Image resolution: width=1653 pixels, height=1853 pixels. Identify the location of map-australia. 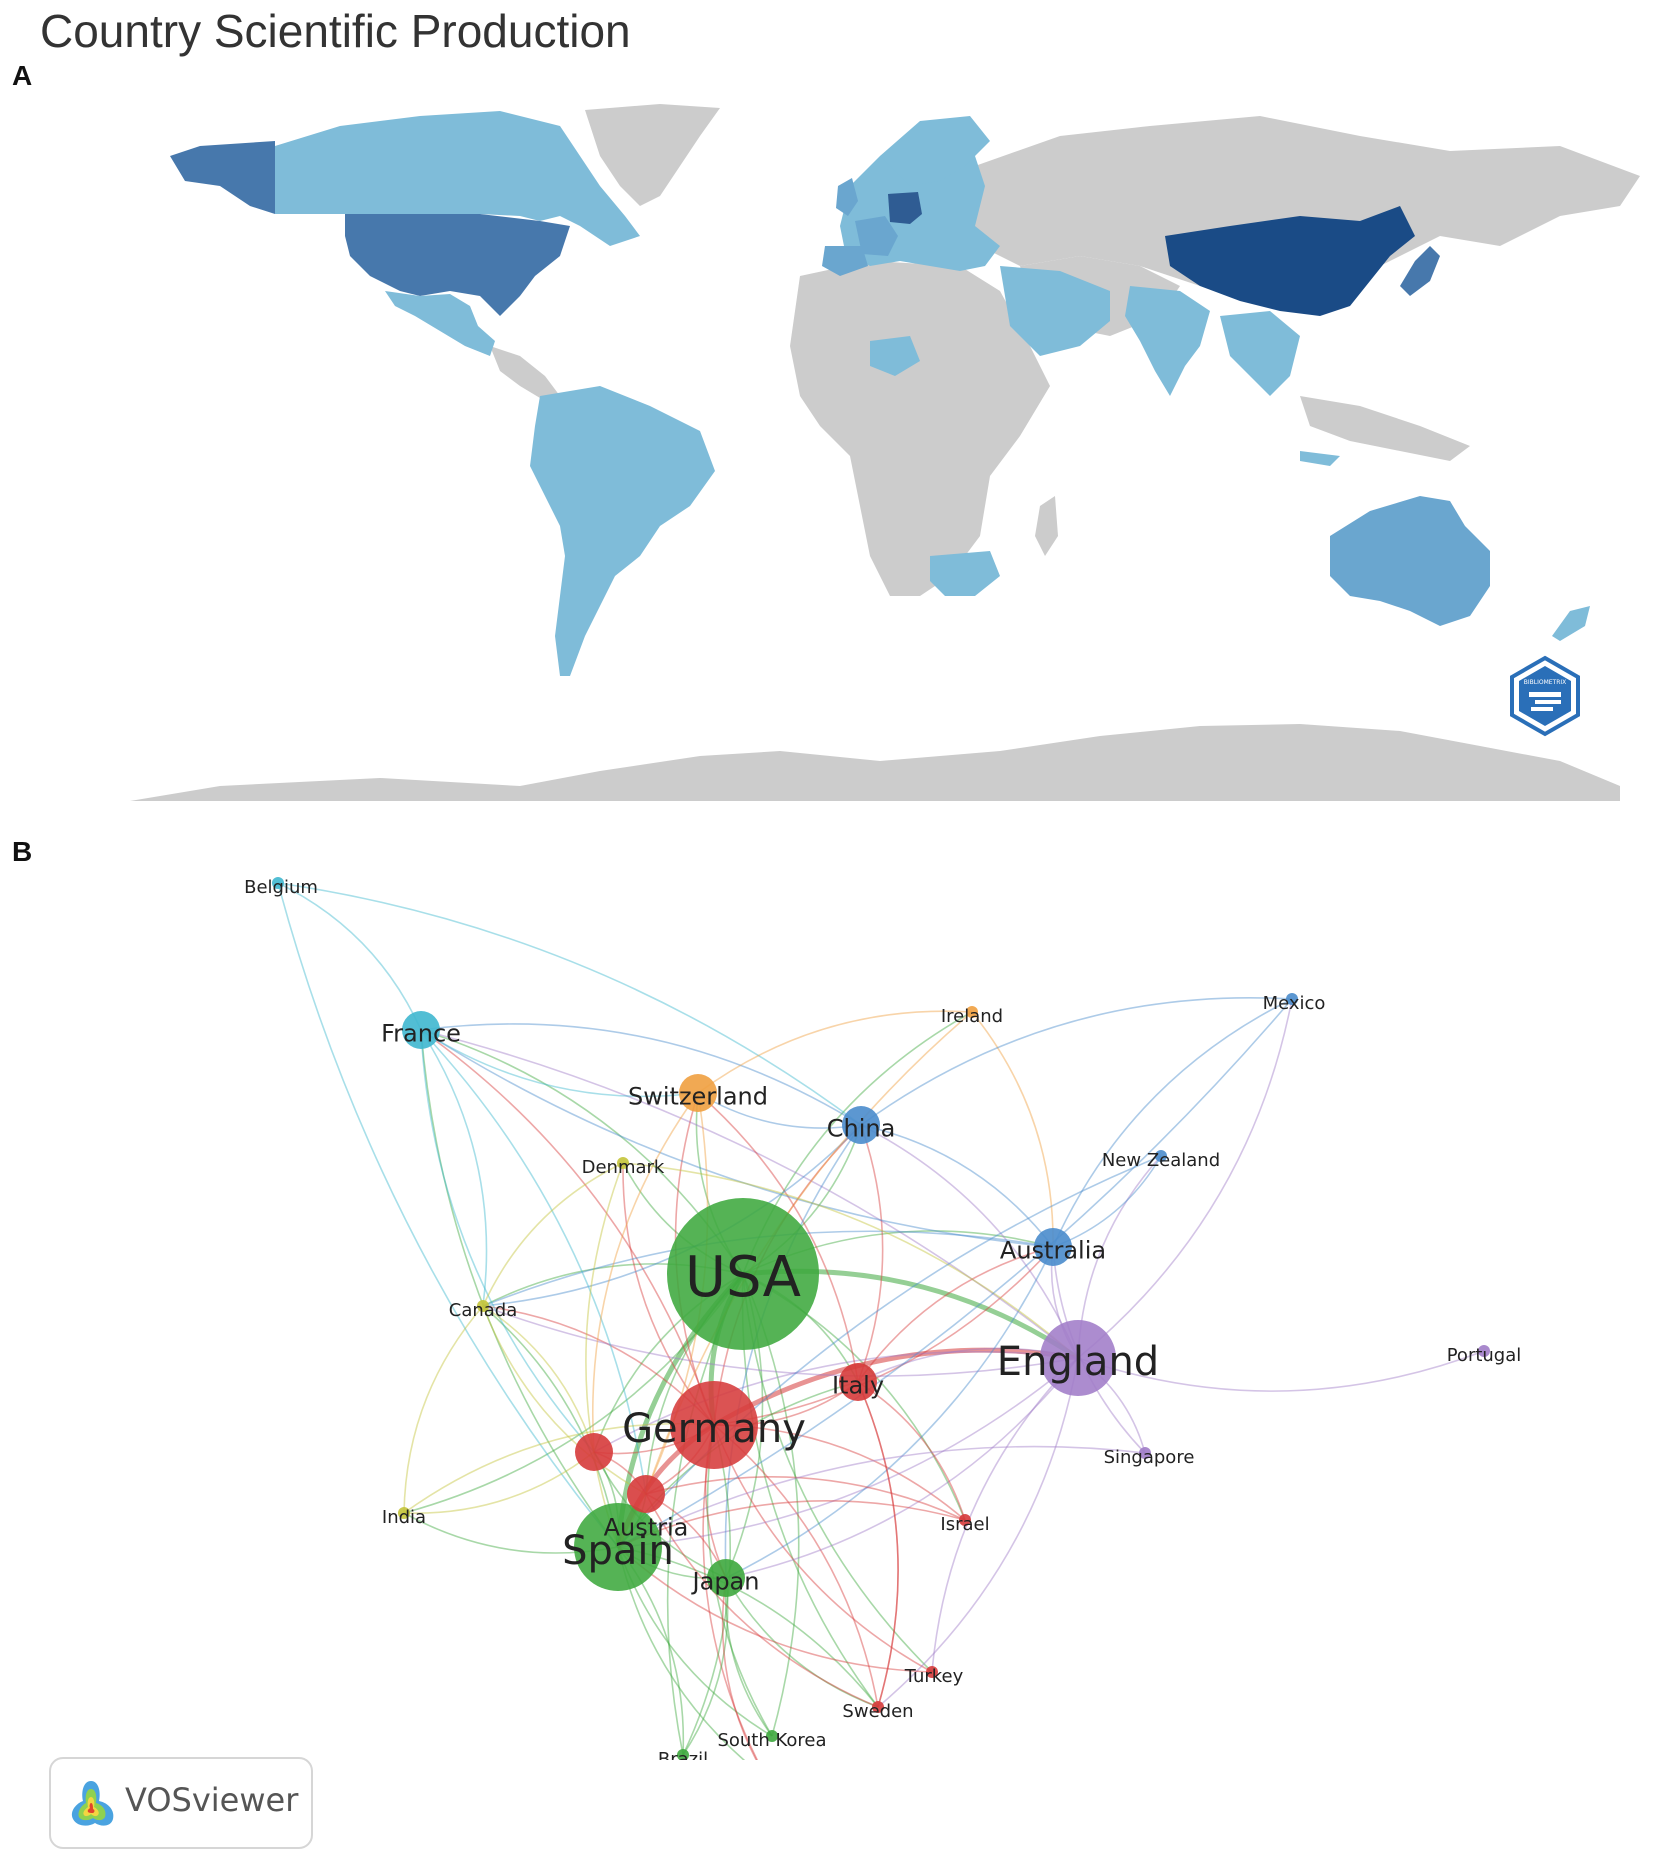
(1410, 561).